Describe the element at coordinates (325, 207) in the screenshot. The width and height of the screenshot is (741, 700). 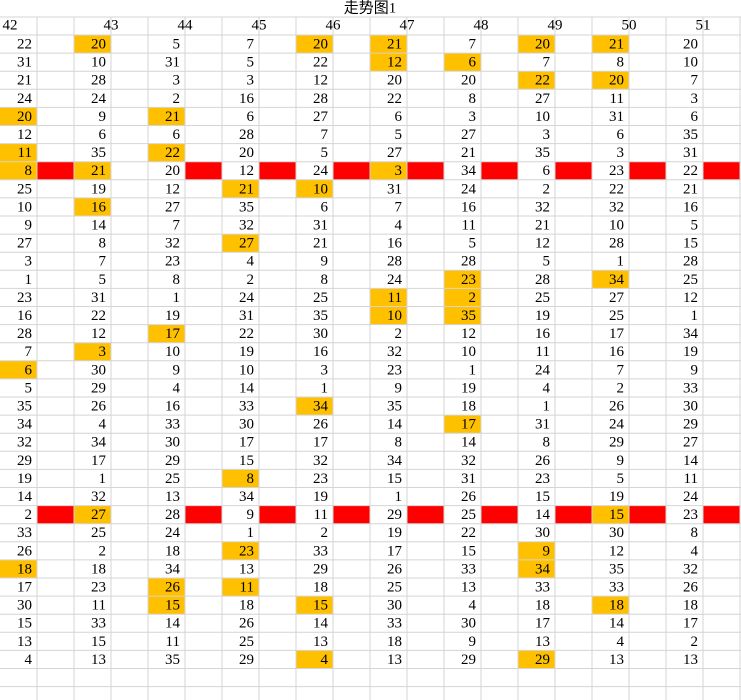
I see `cell-value: 6` at that location.